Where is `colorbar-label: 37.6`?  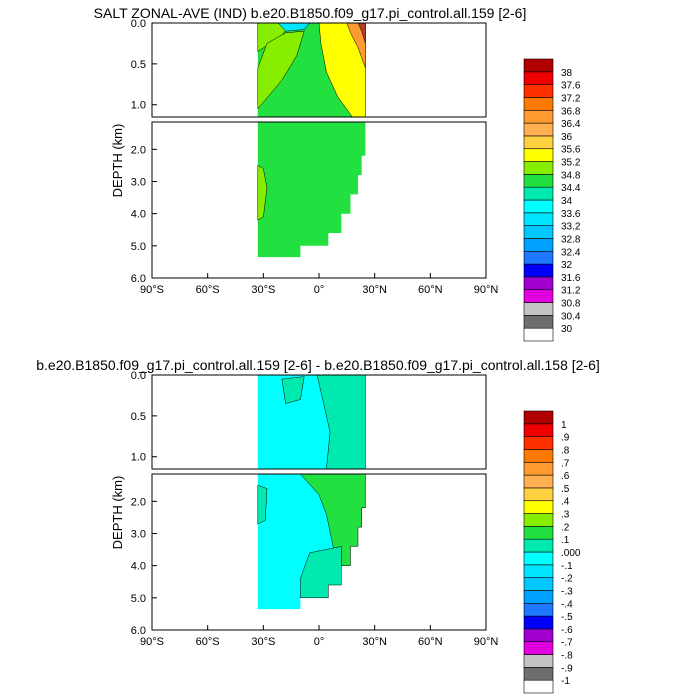 colorbar-label: 37.6 is located at coordinates (571, 86).